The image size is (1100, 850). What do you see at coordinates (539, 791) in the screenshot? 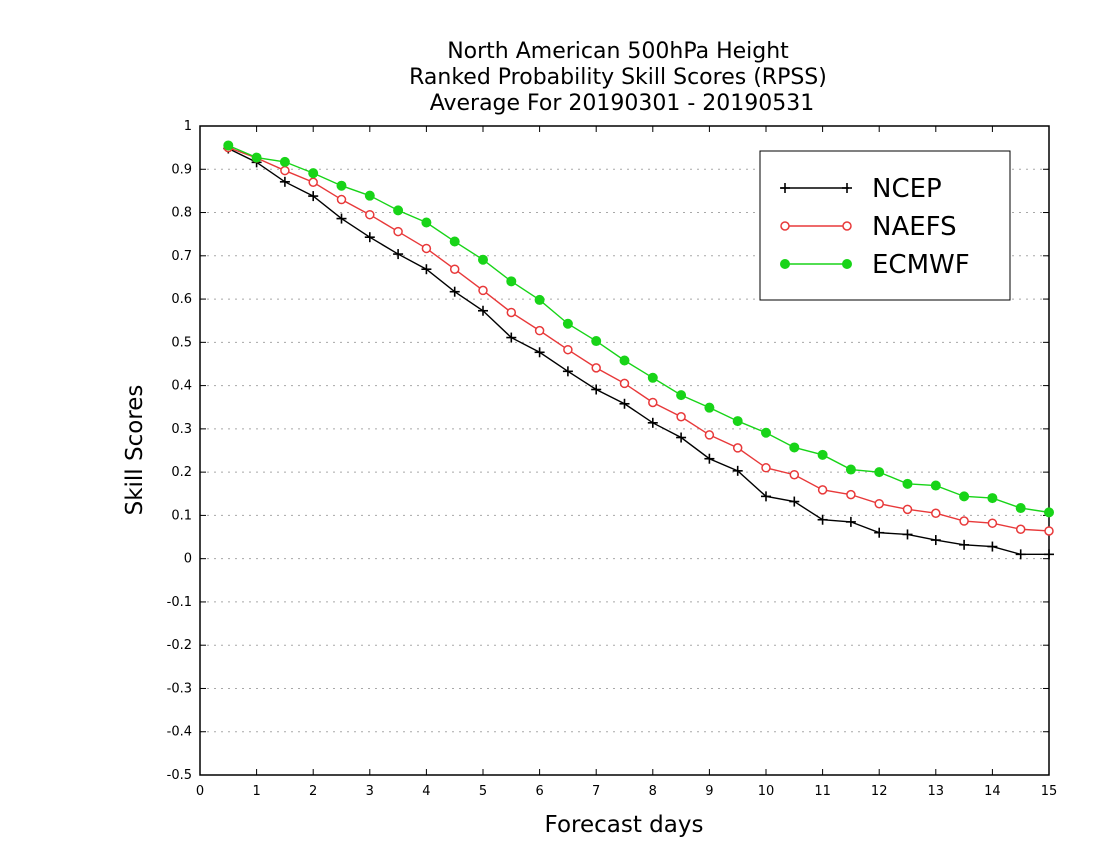
I see `x-tick-label: 6` at bounding box center [539, 791].